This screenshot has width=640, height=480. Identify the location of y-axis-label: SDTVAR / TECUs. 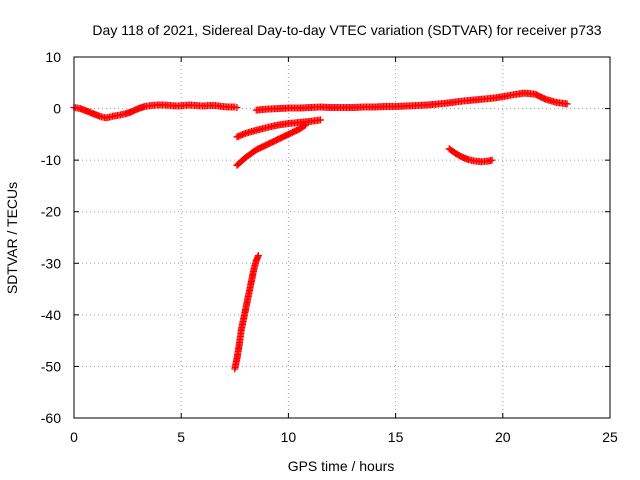
(12, 238).